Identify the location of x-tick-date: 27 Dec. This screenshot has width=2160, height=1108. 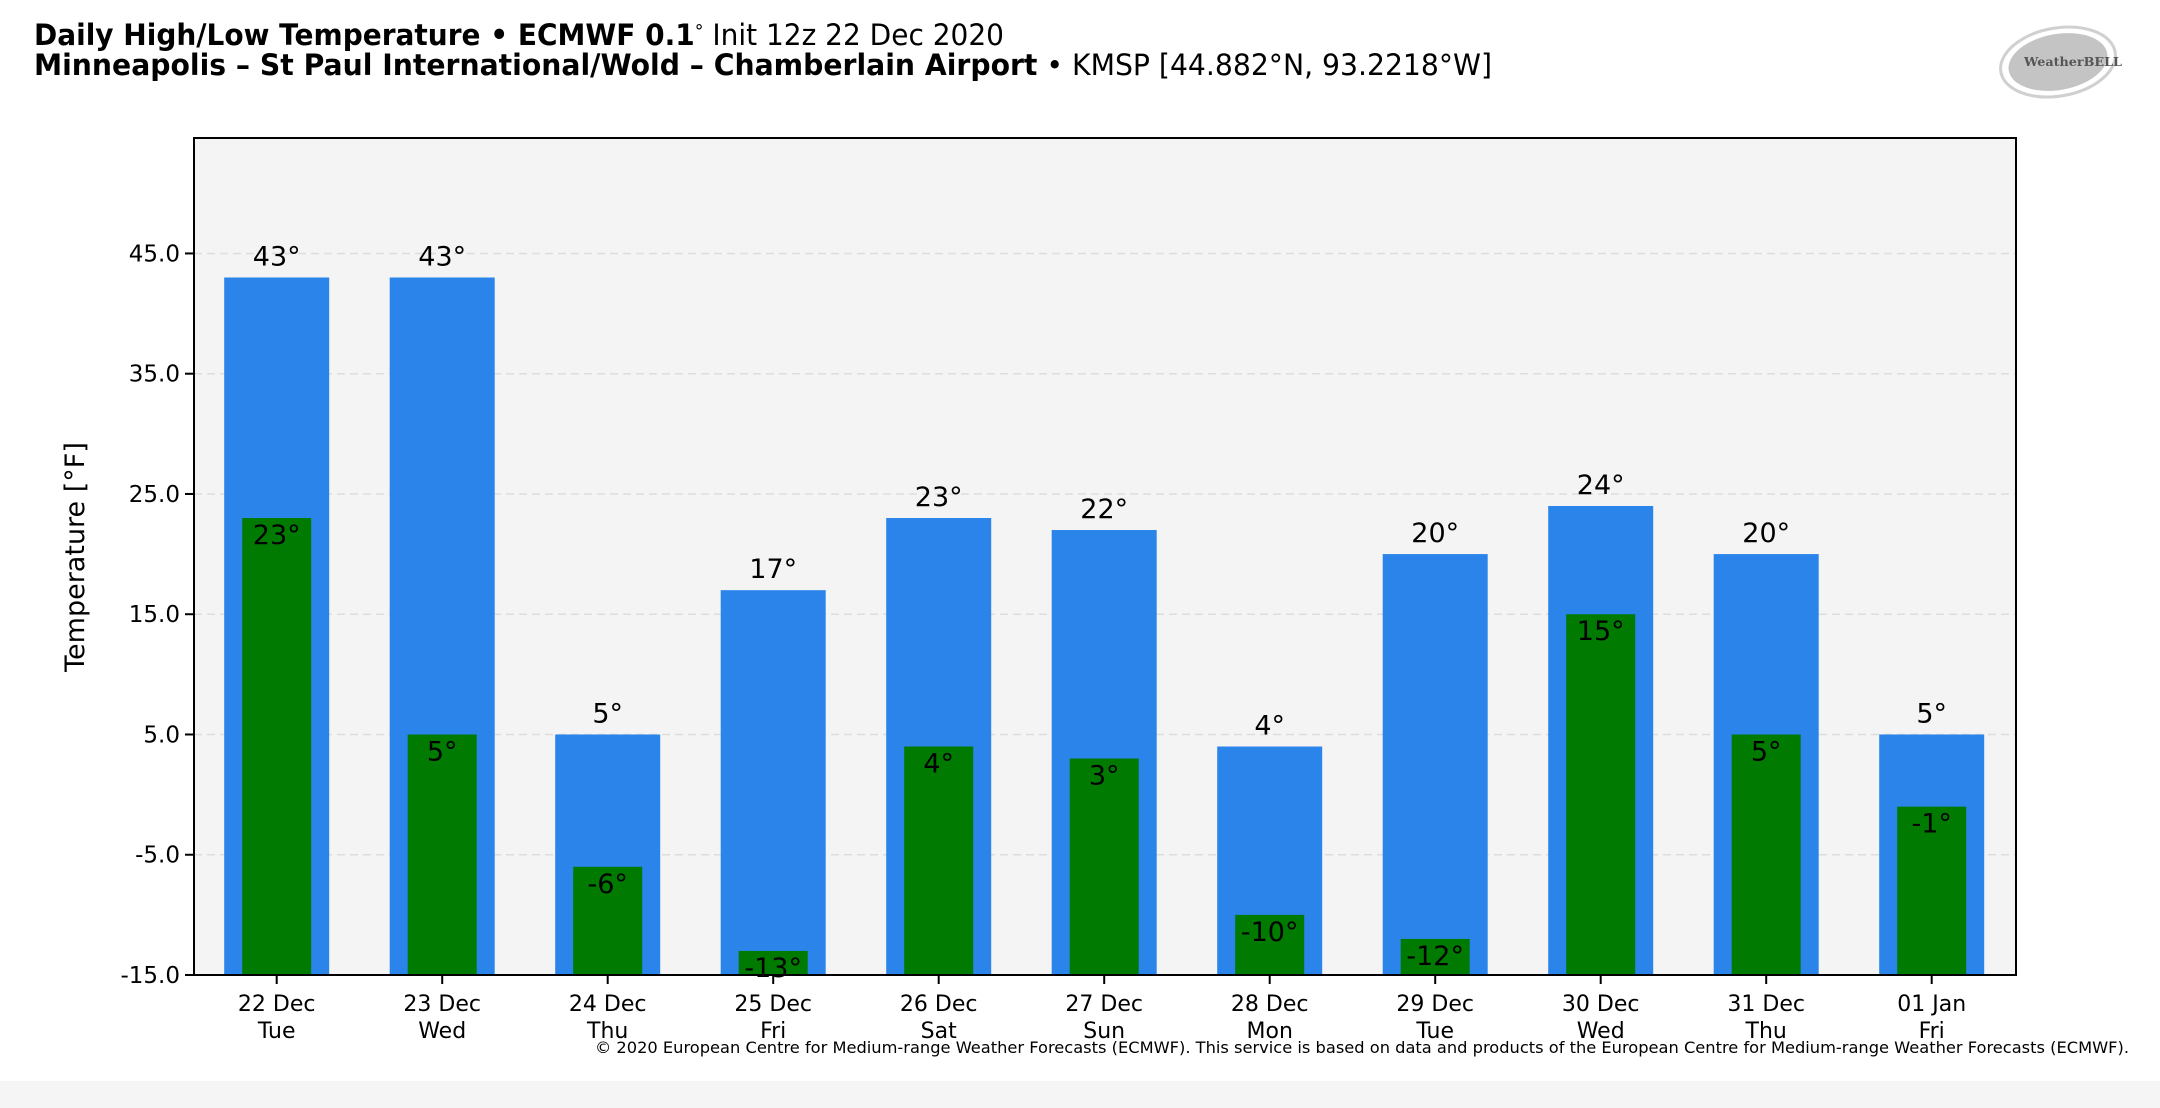
(1104, 1004).